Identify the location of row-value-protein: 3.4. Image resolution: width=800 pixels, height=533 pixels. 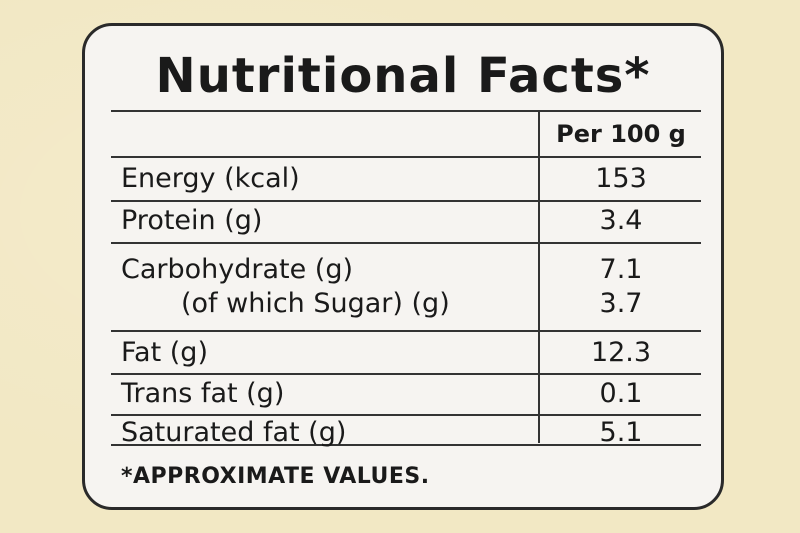
(621, 220).